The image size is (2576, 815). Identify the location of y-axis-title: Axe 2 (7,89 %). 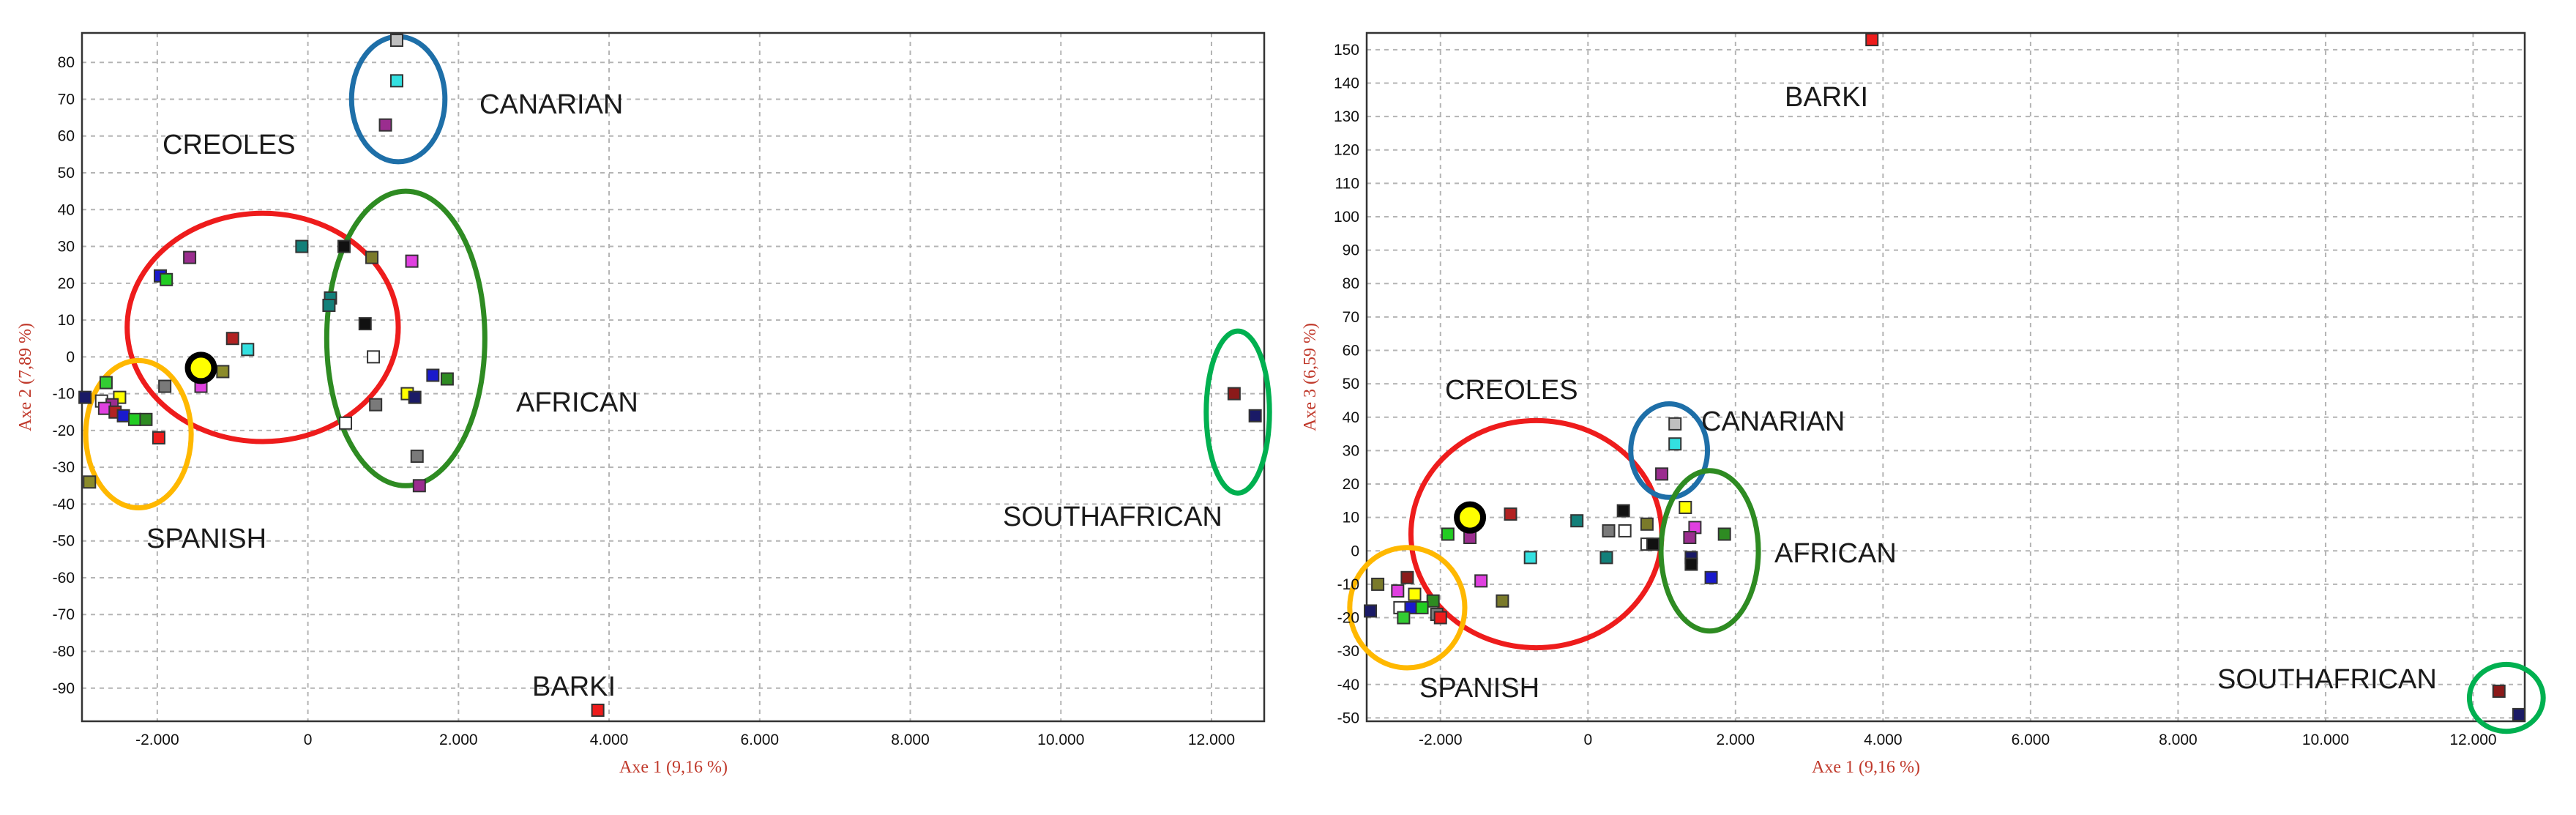
(25, 377).